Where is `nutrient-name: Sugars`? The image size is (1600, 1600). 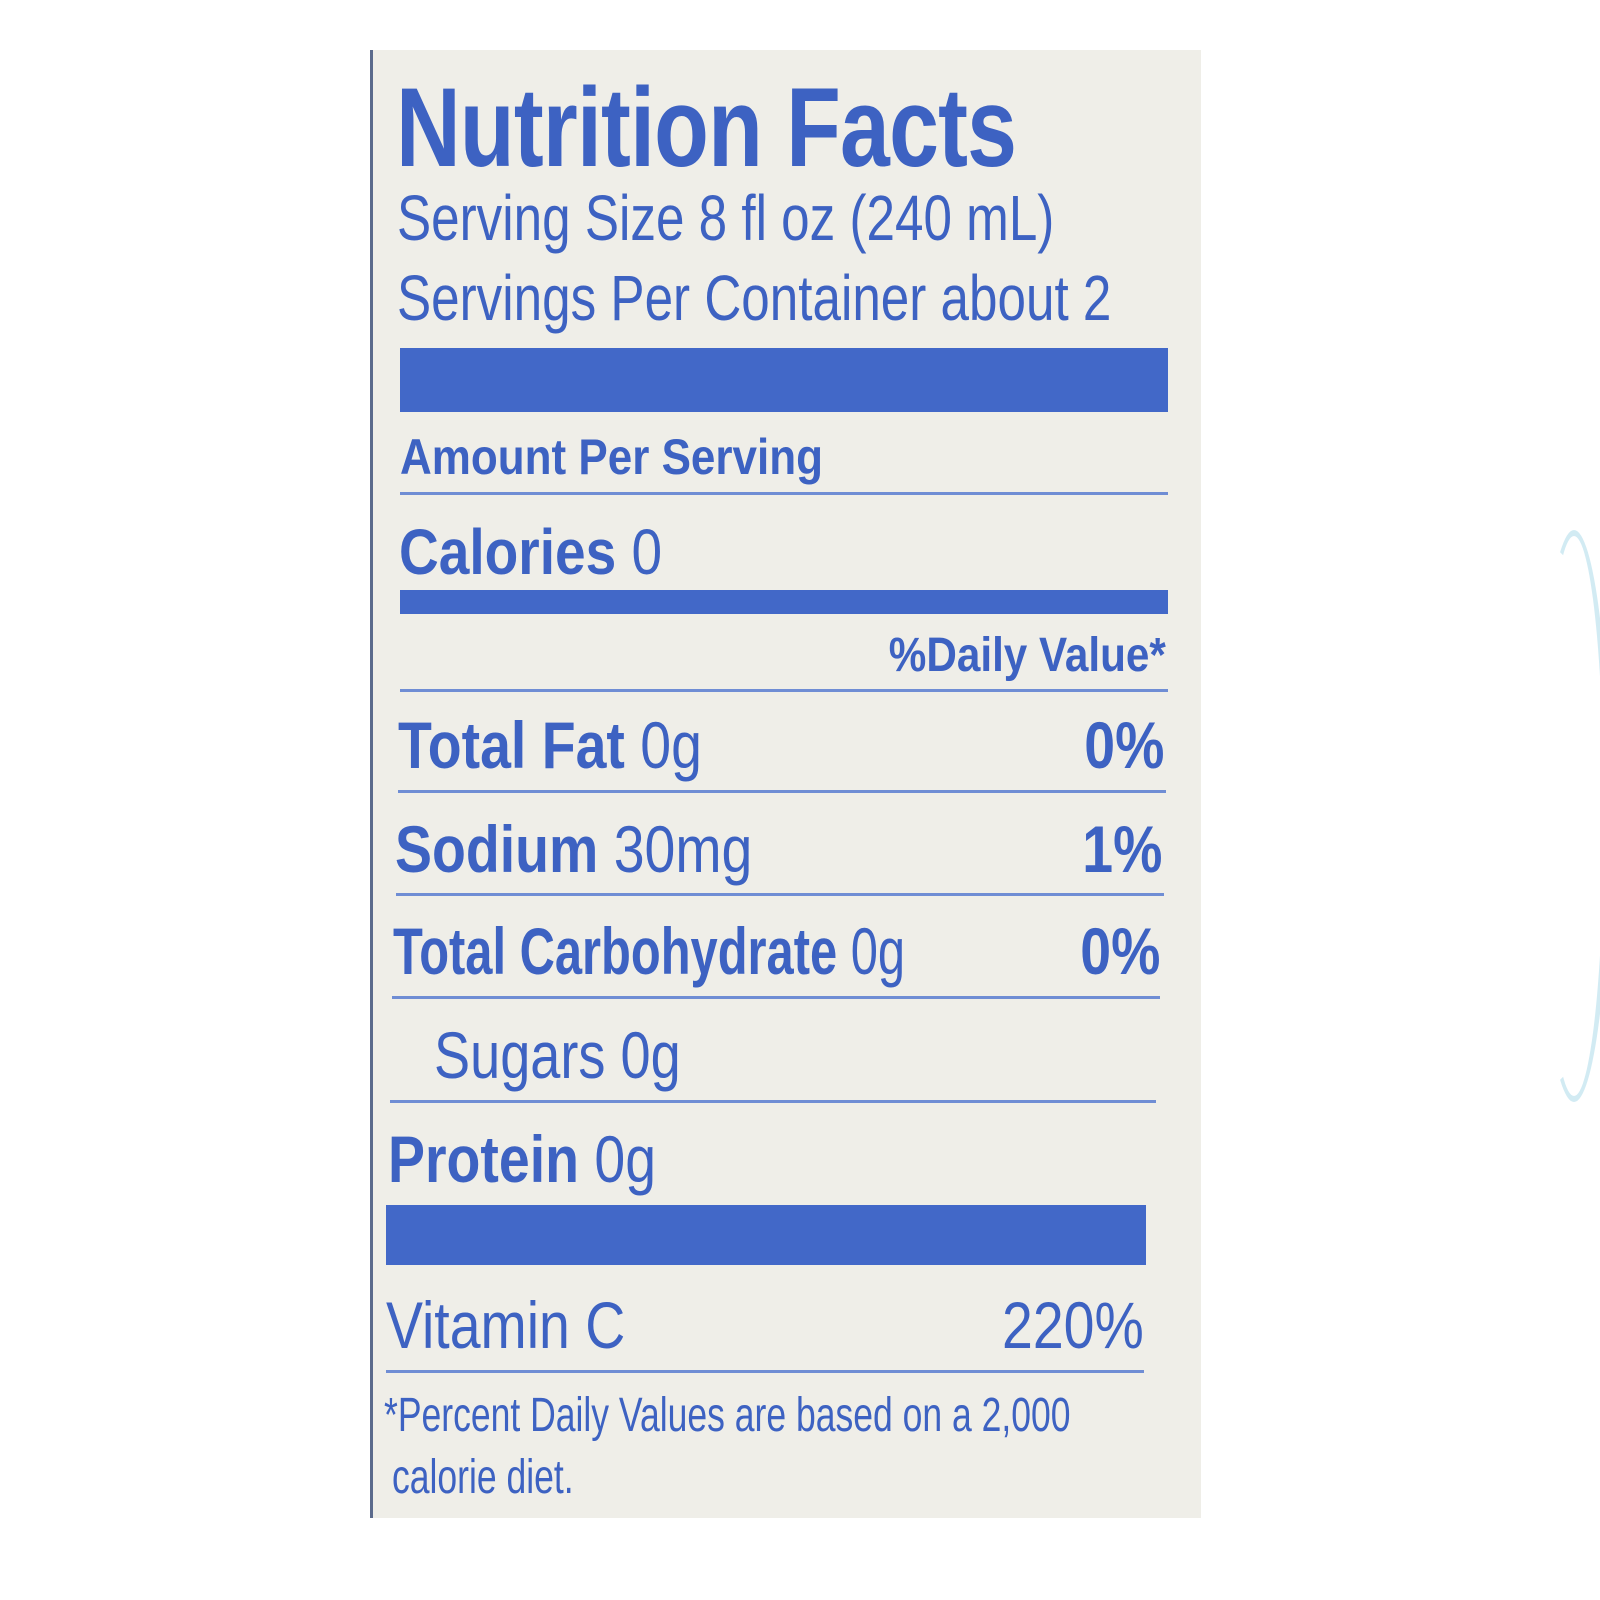 nutrient-name: Sugars is located at coordinates (520, 1055).